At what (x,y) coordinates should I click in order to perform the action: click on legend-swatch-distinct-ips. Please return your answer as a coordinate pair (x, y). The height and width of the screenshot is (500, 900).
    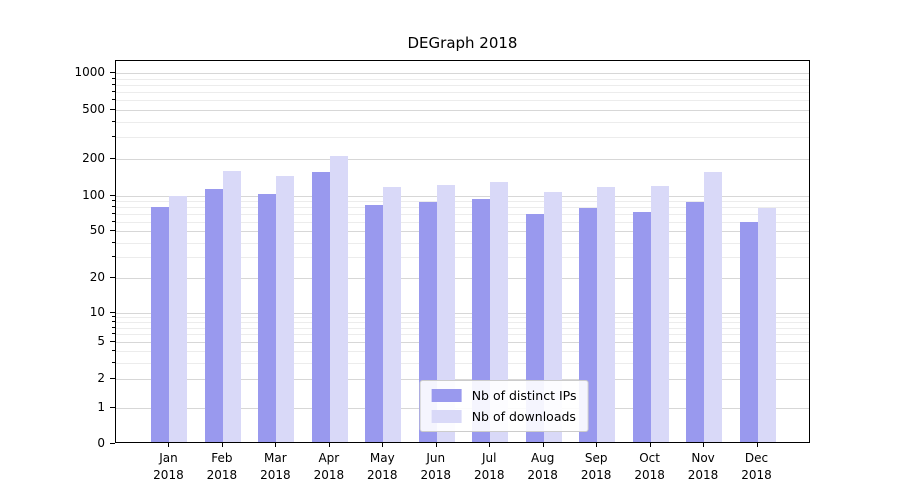
    Looking at the image, I should click on (446, 395).